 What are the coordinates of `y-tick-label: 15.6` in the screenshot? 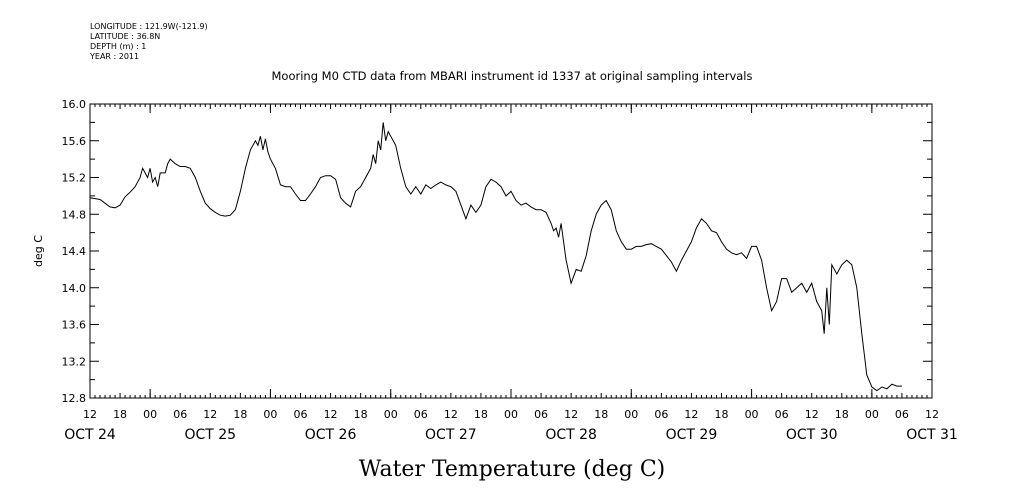 It's located at (74, 141).